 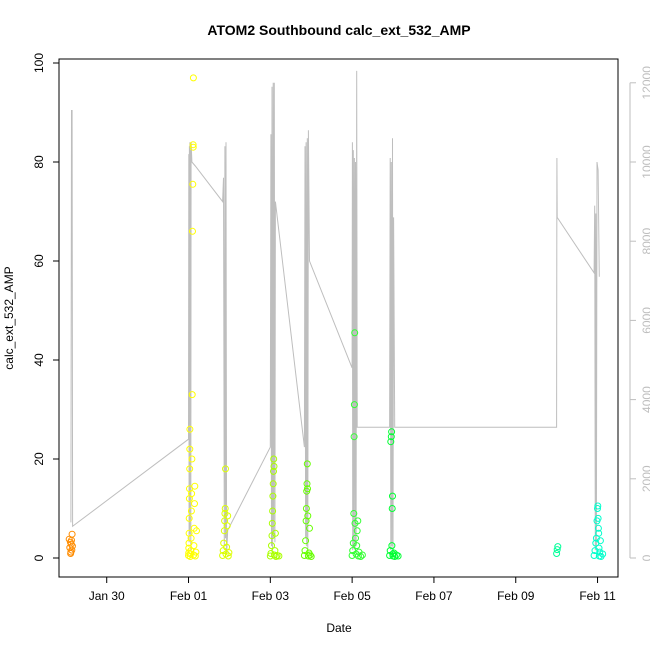 What do you see at coordinates (338, 30) in the screenshot?
I see `chart-title: ATOM2 Southbound calc_ext_532_AMP` at bounding box center [338, 30].